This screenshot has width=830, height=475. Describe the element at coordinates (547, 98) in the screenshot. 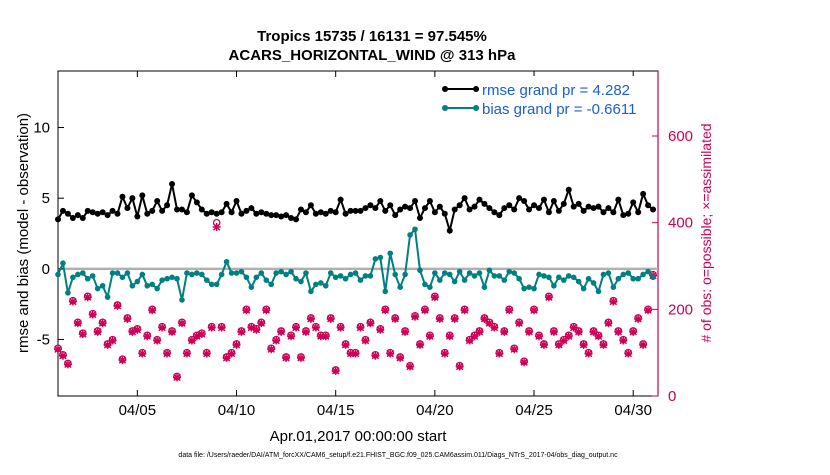

I see `legend-box` at that location.